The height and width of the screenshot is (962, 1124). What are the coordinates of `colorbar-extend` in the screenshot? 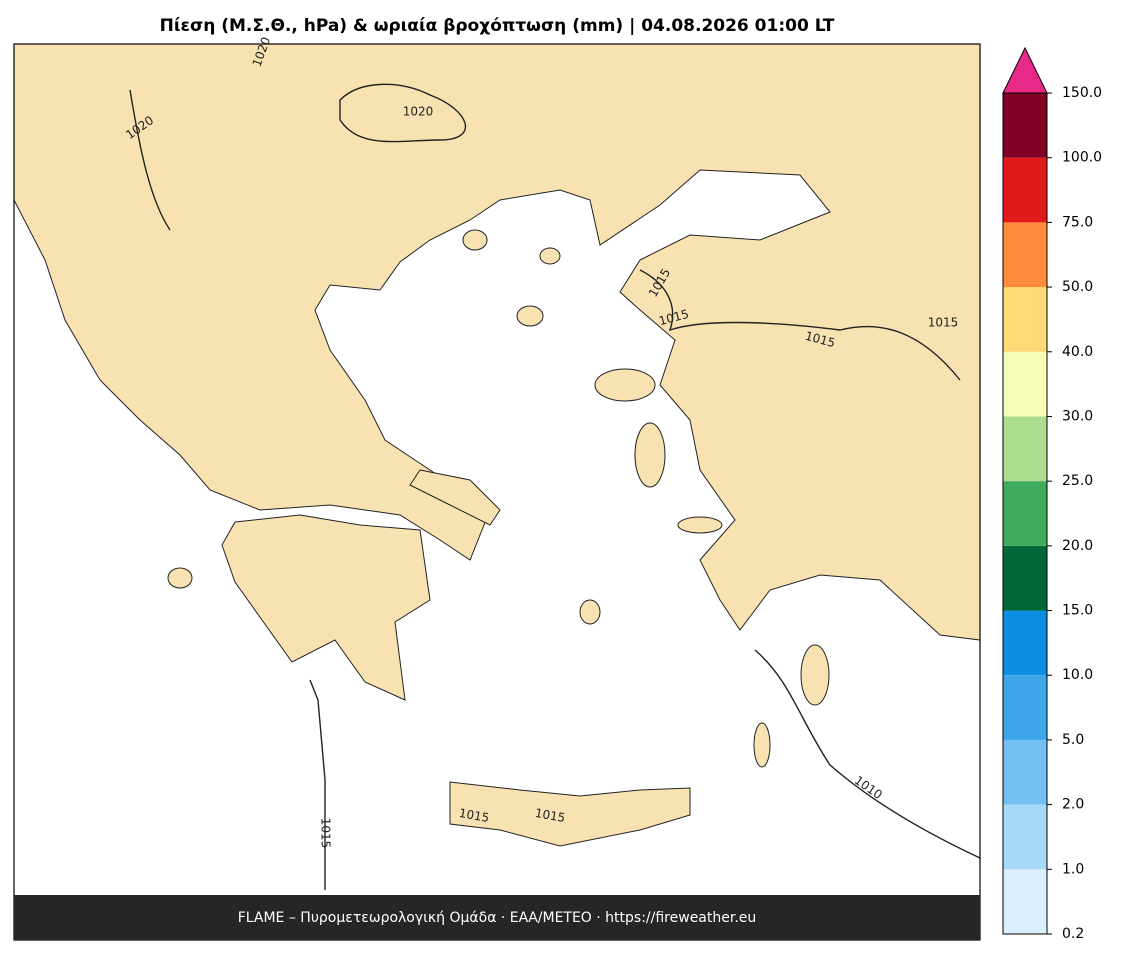 It's located at (1025, 70).